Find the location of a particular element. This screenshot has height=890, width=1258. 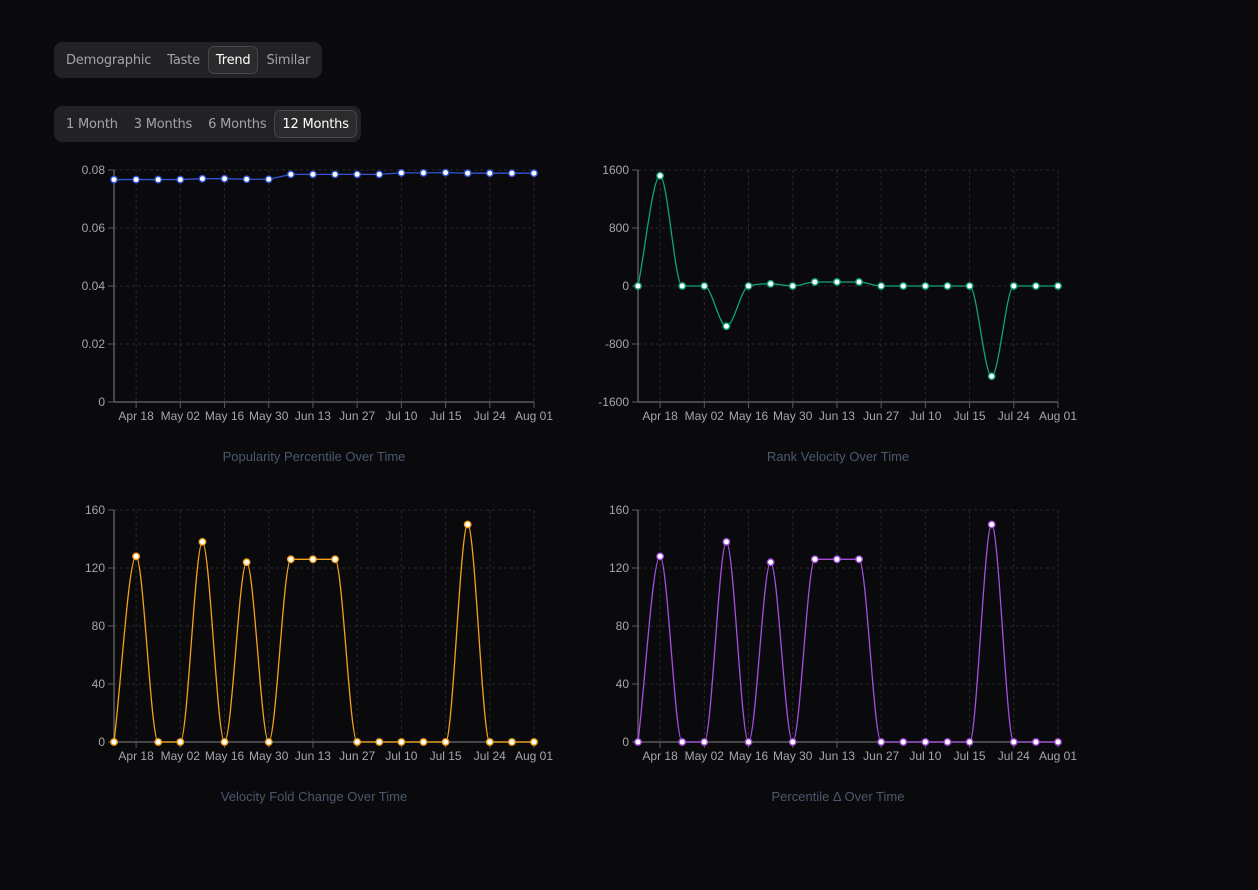

range-12-months: 12 Months is located at coordinates (315, 124).